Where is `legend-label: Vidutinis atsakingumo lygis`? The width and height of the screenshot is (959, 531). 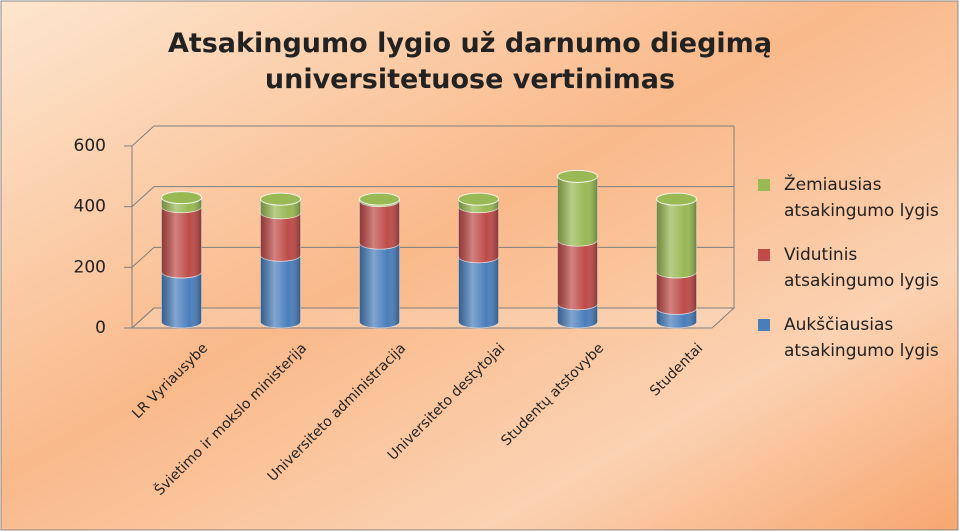
legend-label: Vidutinis atsakingumo lygis is located at coordinates (861, 268).